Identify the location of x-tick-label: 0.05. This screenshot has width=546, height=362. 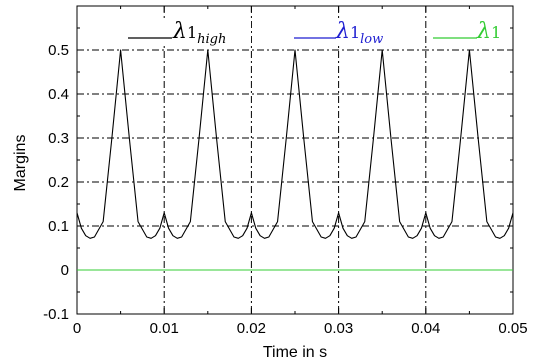
(512, 328).